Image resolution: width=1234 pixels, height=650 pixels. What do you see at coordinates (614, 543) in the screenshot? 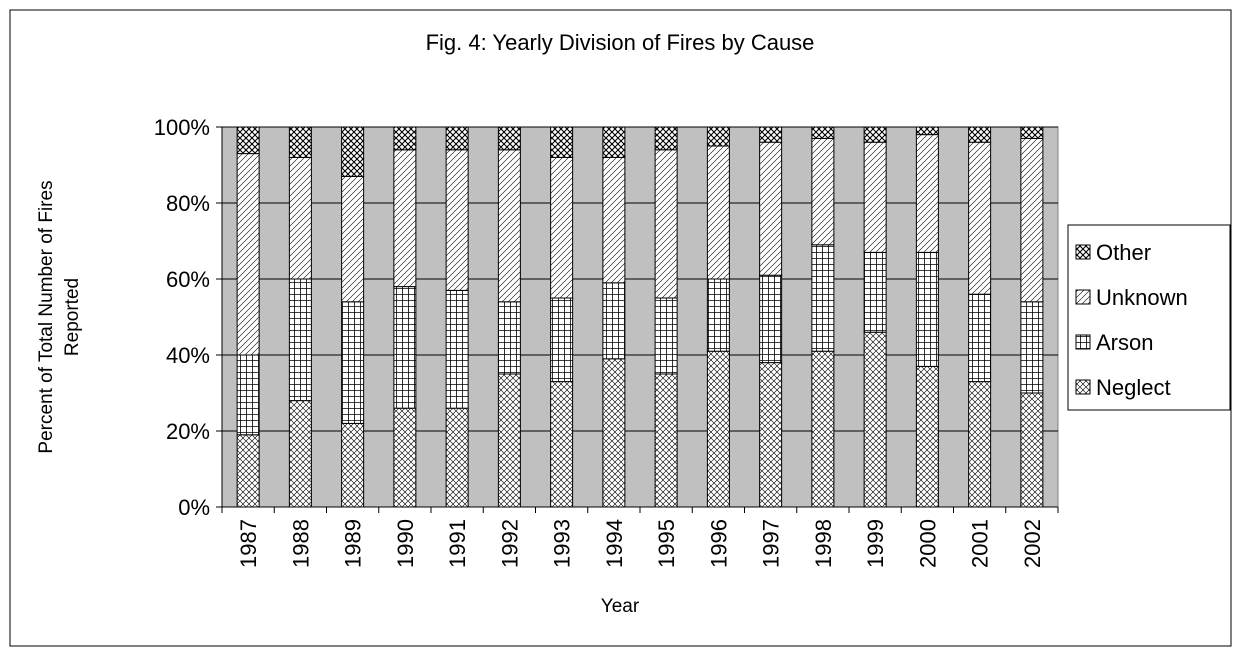
I see `x-tick-label: 1994` at bounding box center [614, 543].